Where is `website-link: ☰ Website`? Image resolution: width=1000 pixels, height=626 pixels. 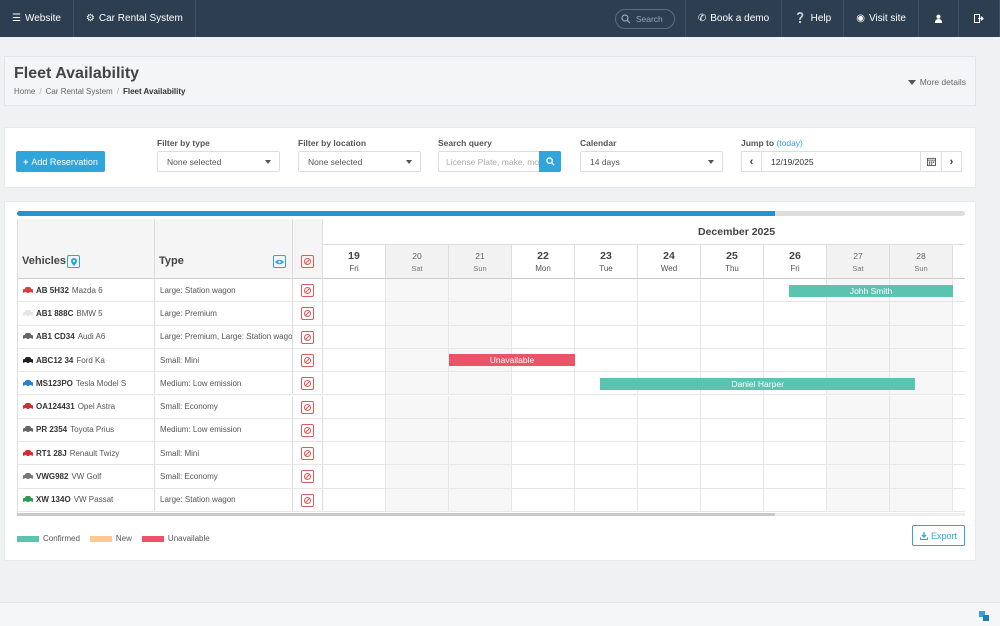
website-link: ☰ Website is located at coordinates (37, 18).